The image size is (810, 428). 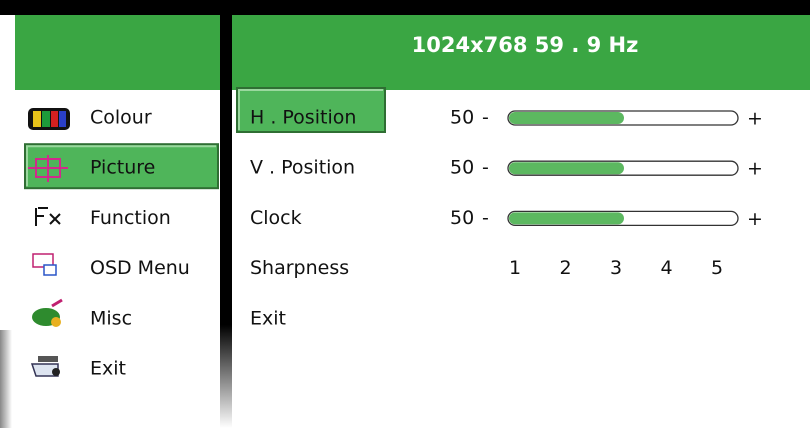 I want to click on left-menu-label: Picture, so click(x=122, y=168).